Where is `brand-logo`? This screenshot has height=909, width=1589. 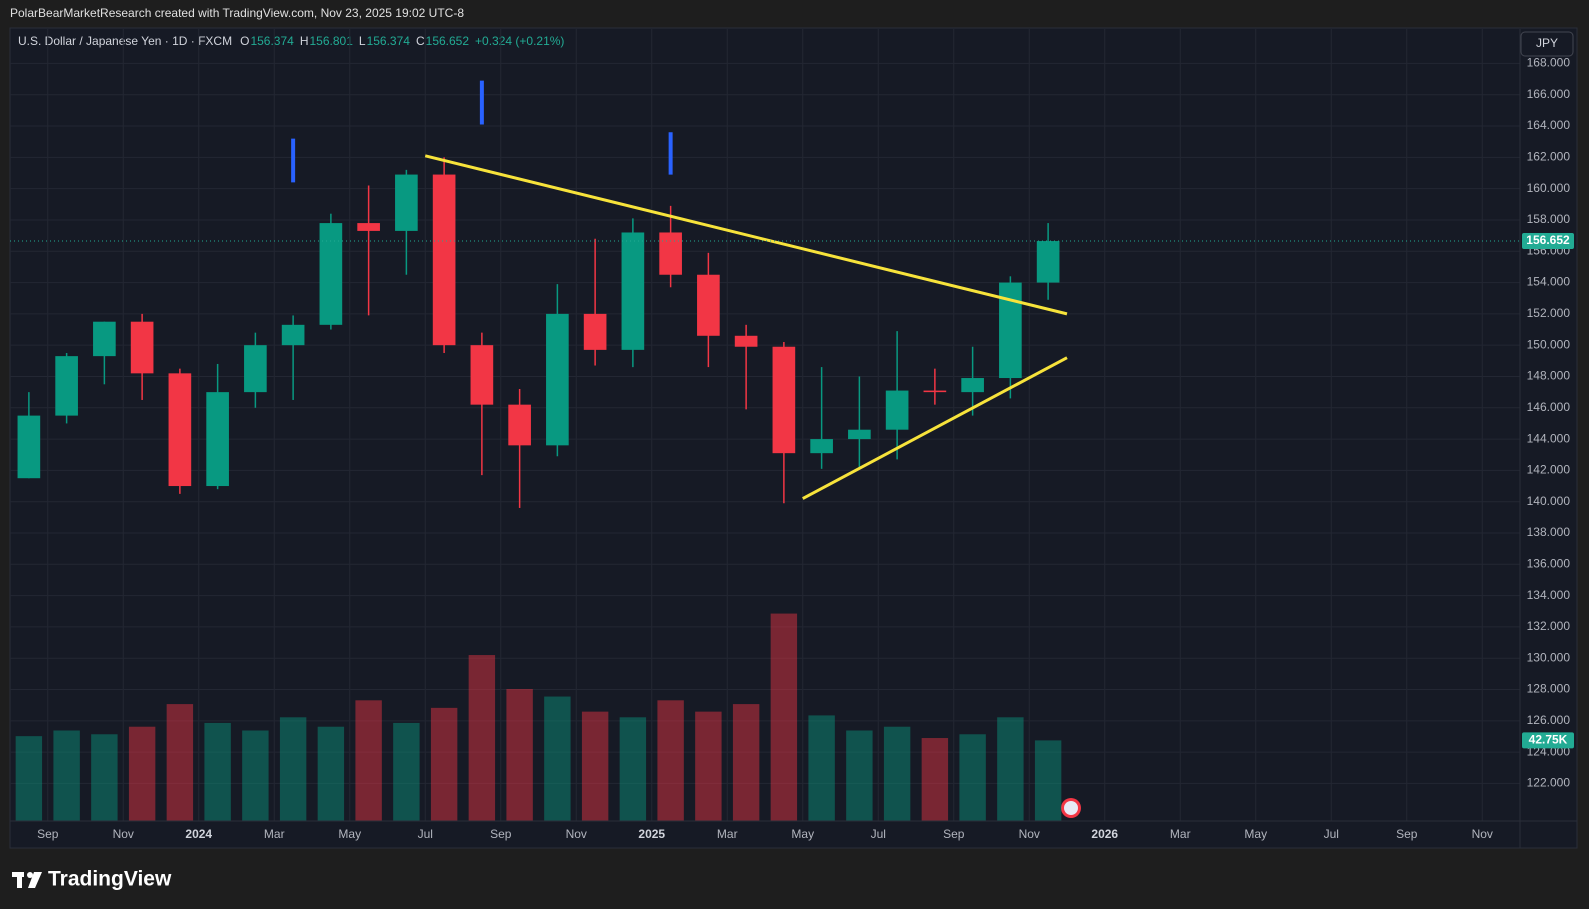 brand-logo is located at coordinates (27, 880).